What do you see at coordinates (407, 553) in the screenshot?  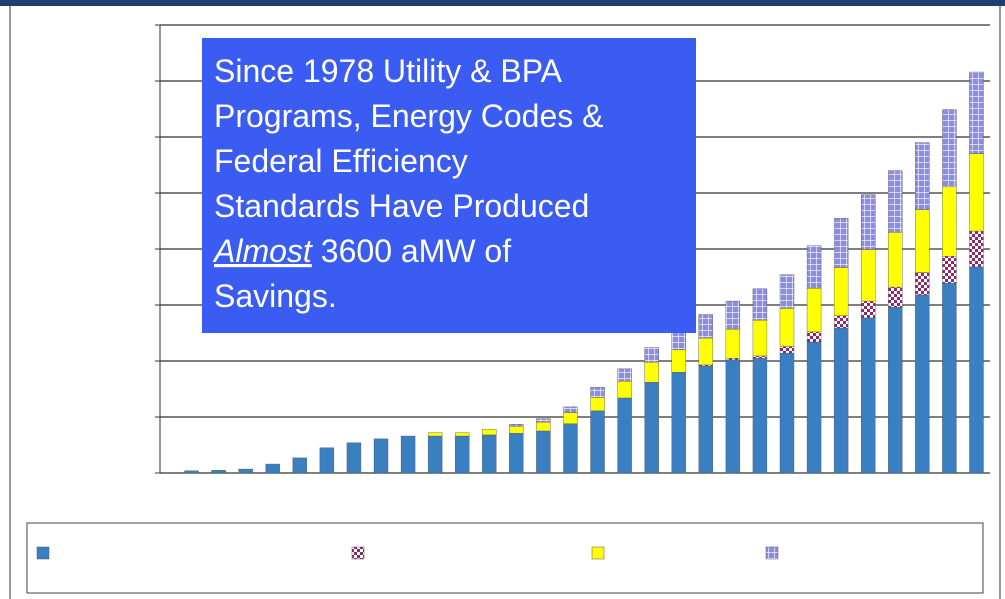 I see `legend-items` at bounding box center [407, 553].